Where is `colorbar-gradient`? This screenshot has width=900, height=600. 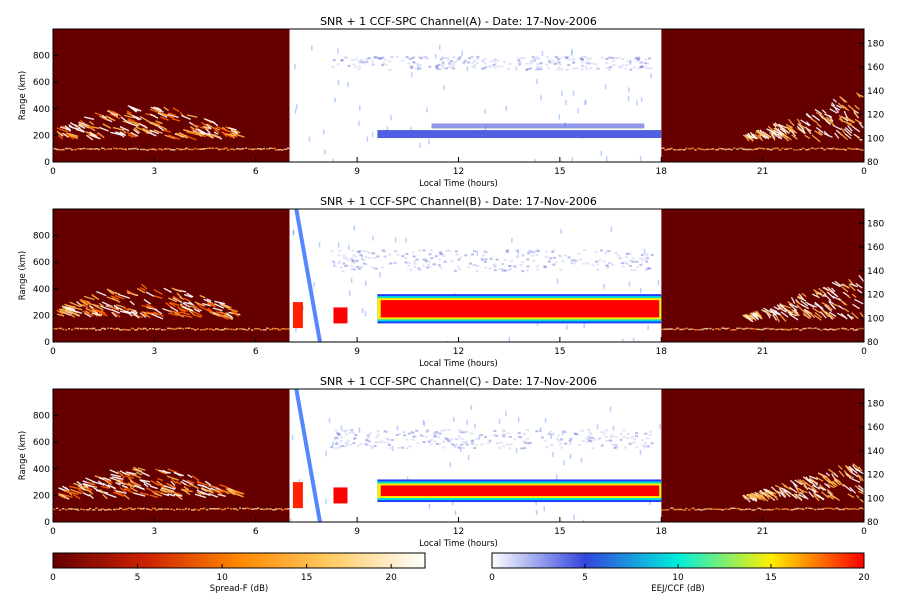
colorbar-gradient is located at coordinates (239, 560).